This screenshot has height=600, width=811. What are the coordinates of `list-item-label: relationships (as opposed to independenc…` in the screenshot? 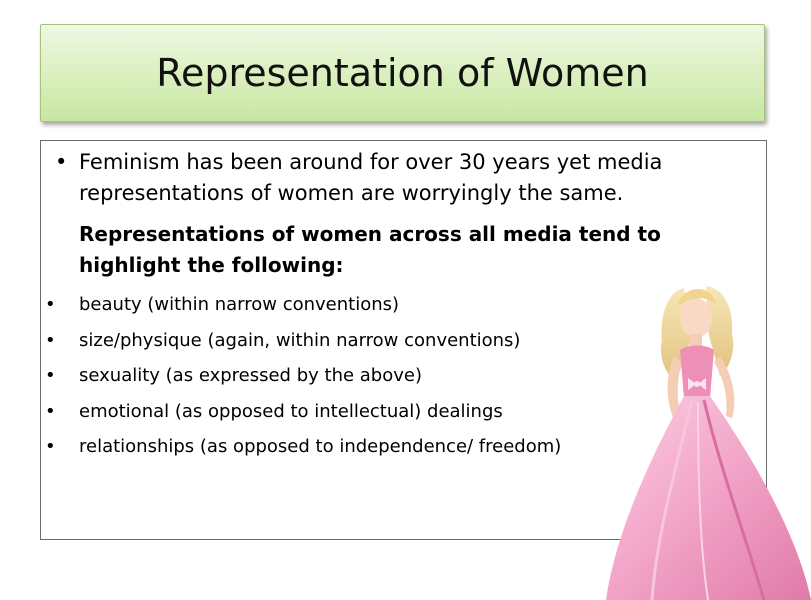 It's located at (320, 446).